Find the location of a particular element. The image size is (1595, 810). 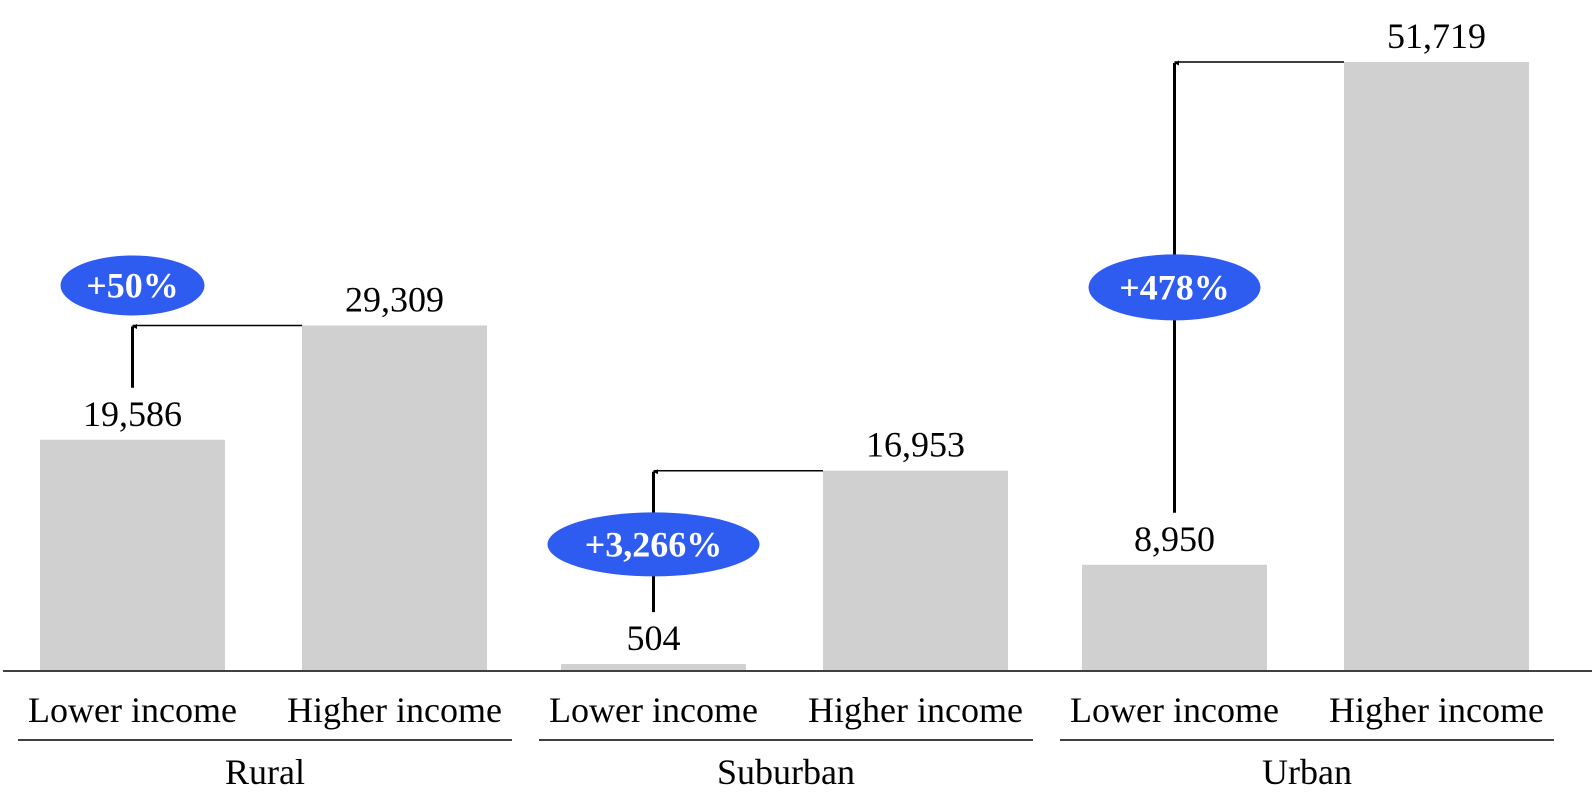

change-label: +478% is located at coordinates (1174, 287).